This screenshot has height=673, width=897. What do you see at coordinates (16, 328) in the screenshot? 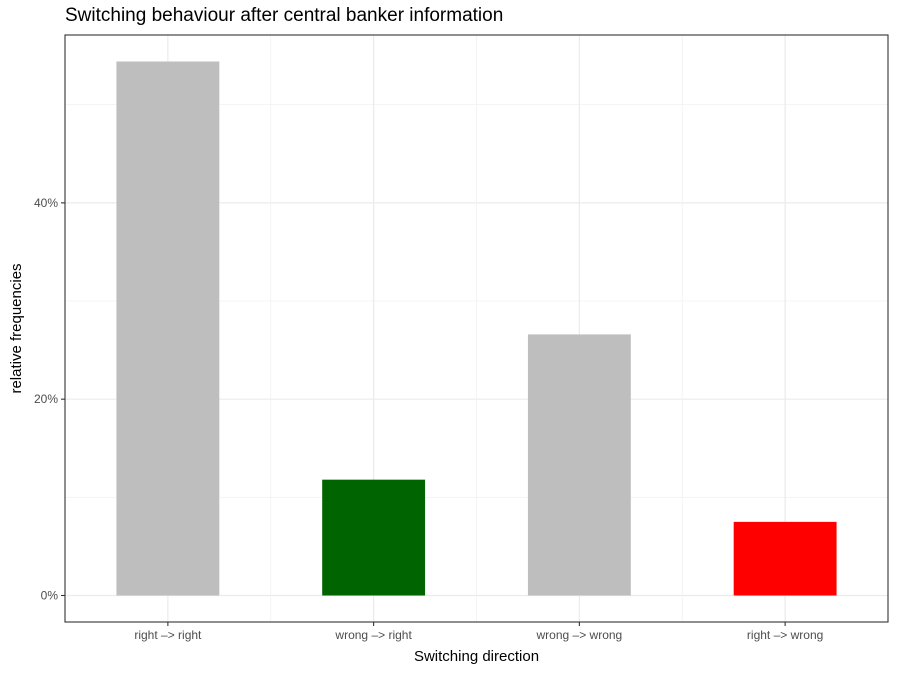
I see `y-axis-title: relative frequencies` at bounding box center [16, 328].